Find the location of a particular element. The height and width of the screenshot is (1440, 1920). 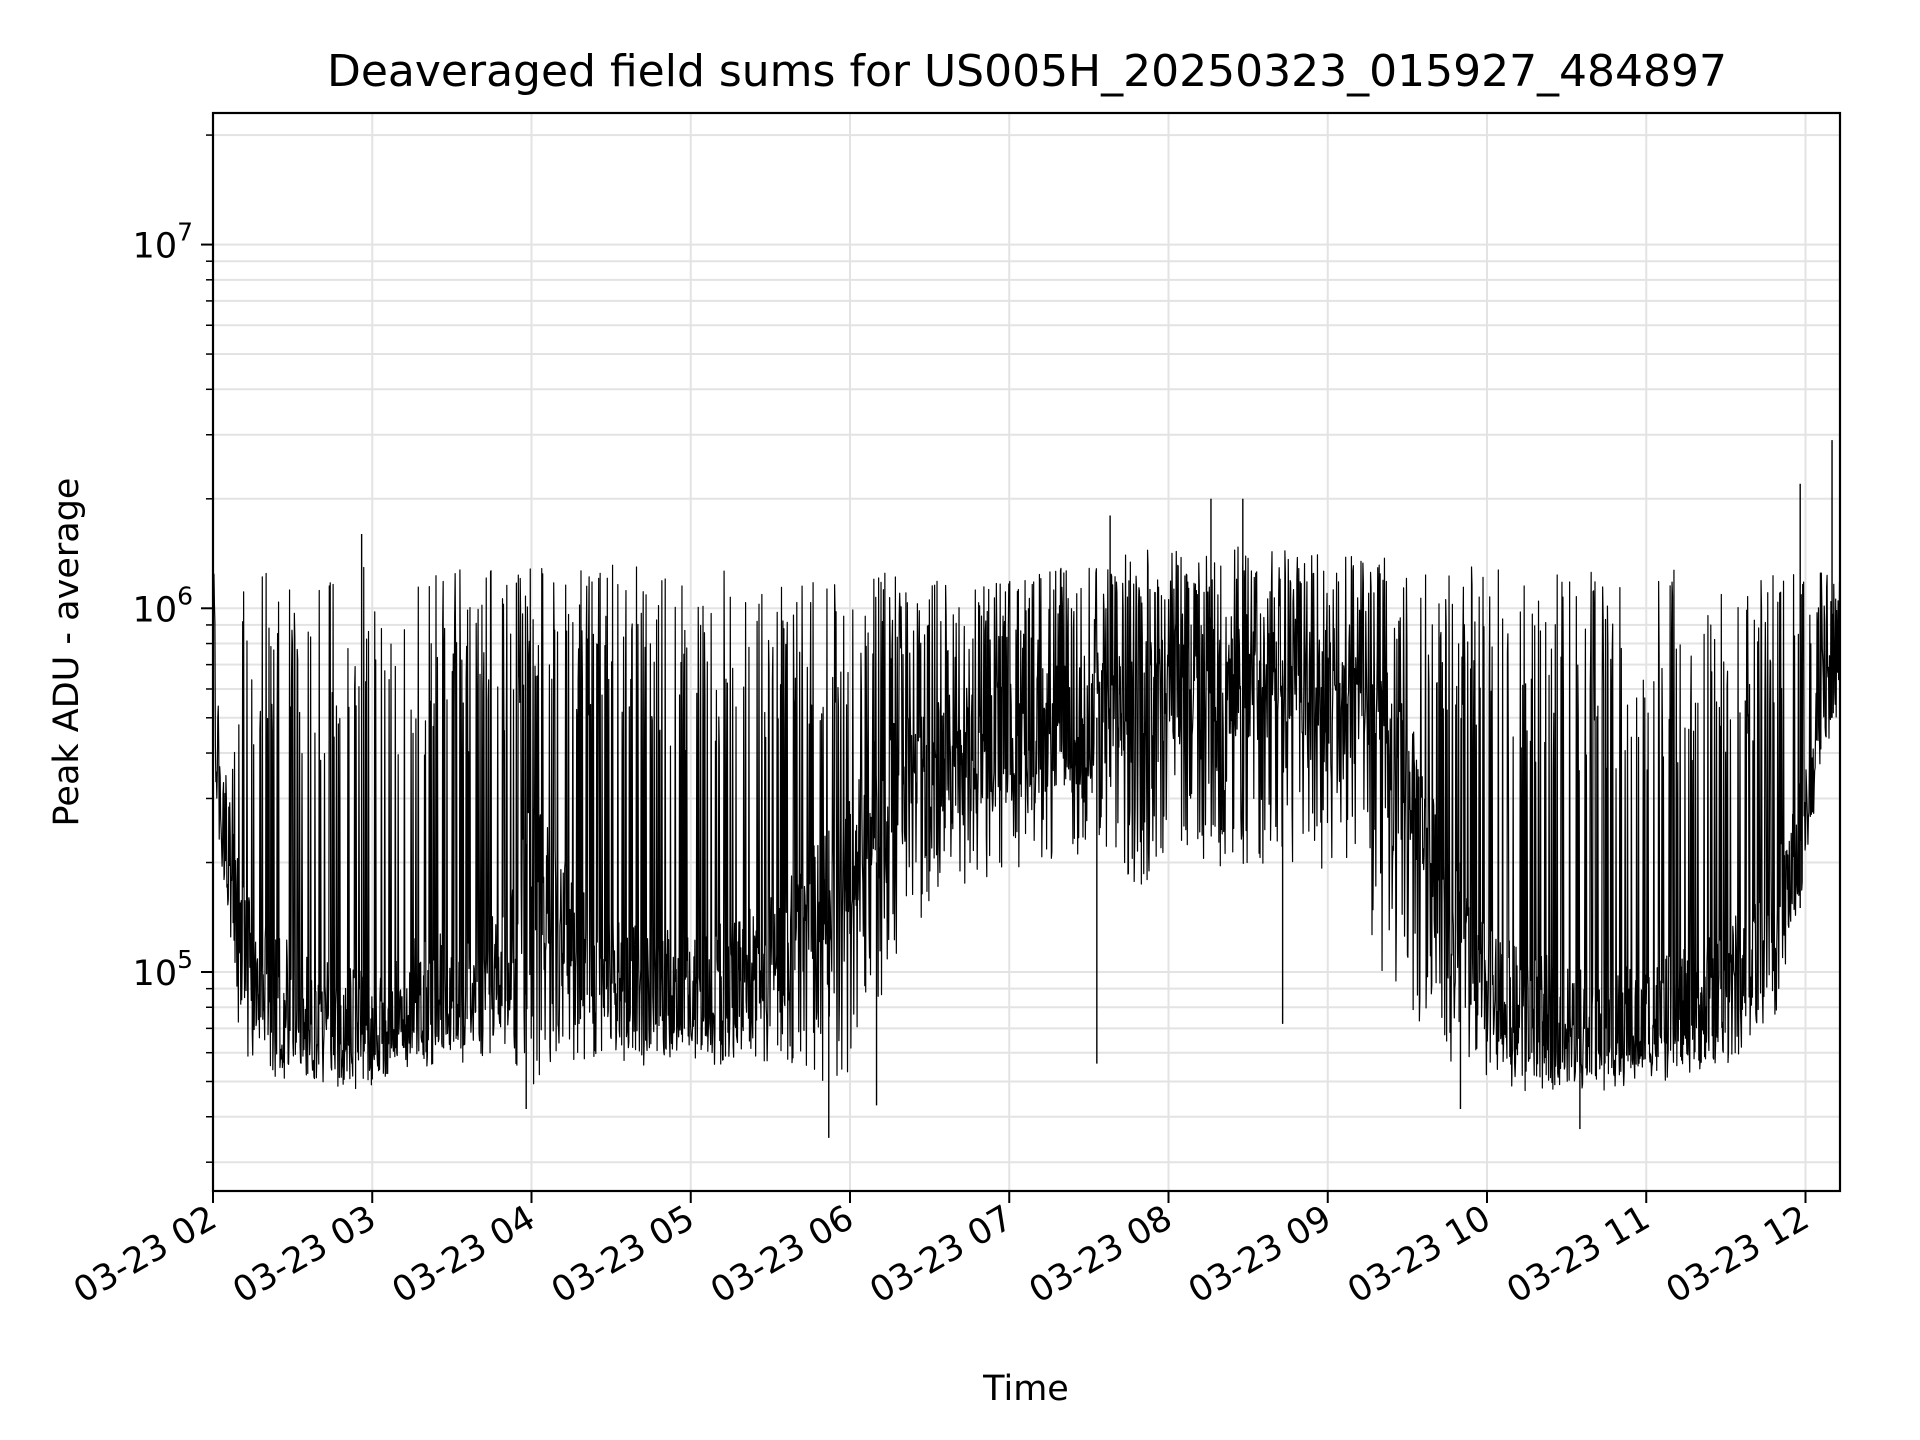

y-axis-label: Peak ADU - average is located at coordinates (67, 652).